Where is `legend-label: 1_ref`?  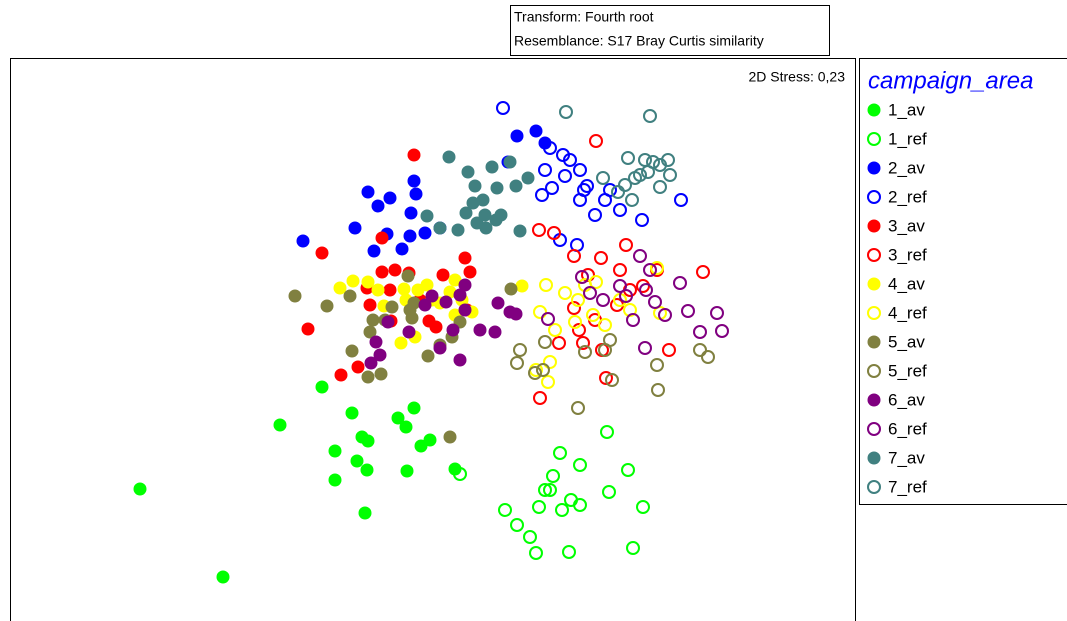 legend-label: 1_ref is located at coordinates (907, 138).